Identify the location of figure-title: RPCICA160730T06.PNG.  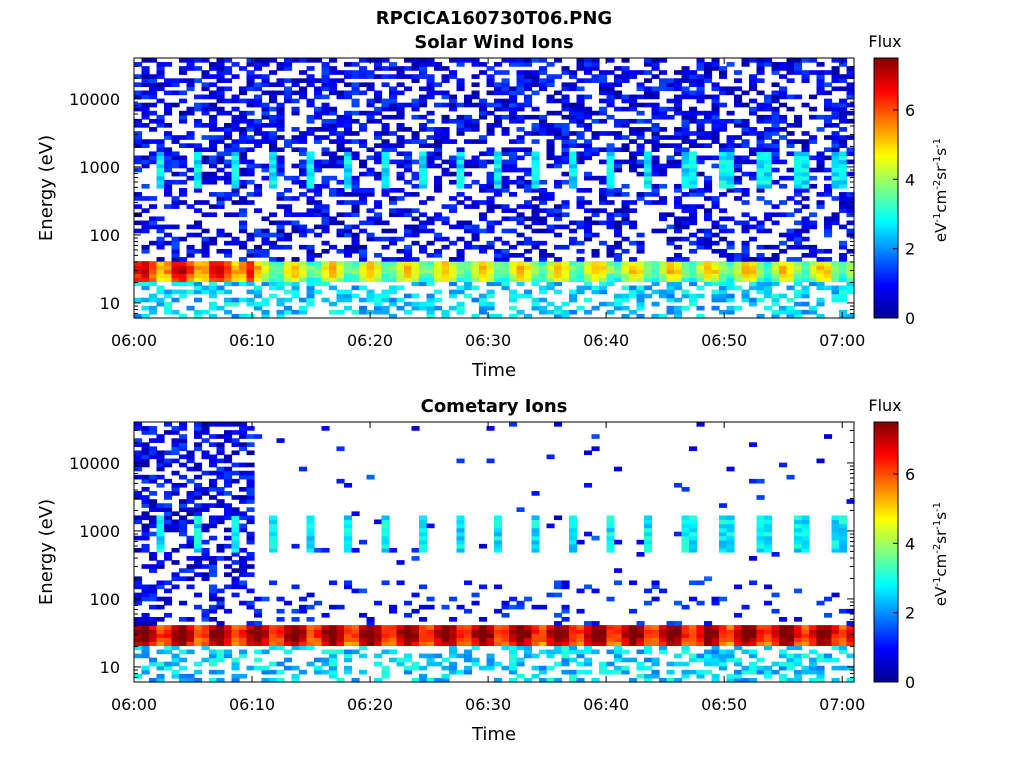
(494, 18).